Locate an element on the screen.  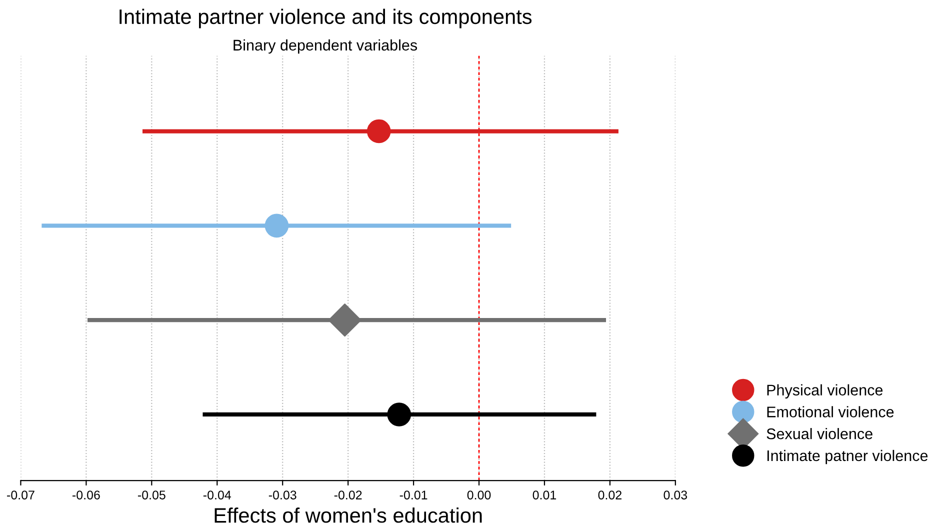
x-tick-label: 0.00 is located at coordinates (479, 495).